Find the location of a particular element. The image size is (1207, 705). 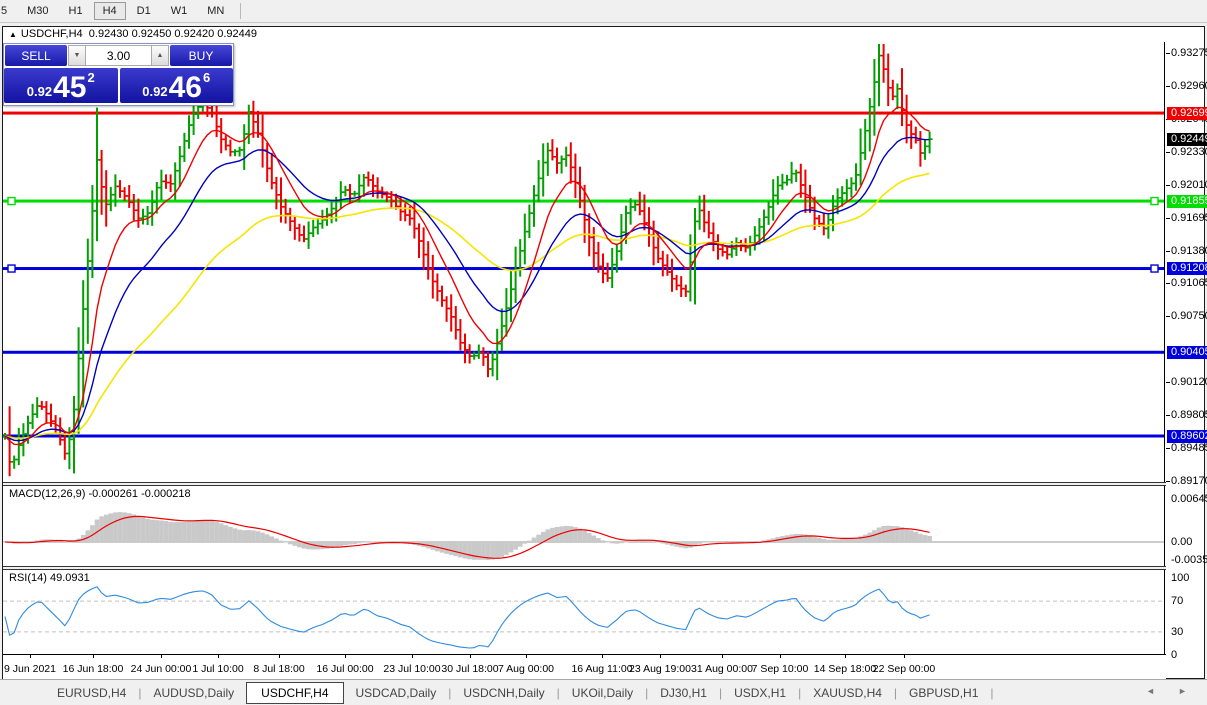

tab-eurusd-h4: EURUSD,H4 is located at coordinates (92, 692).